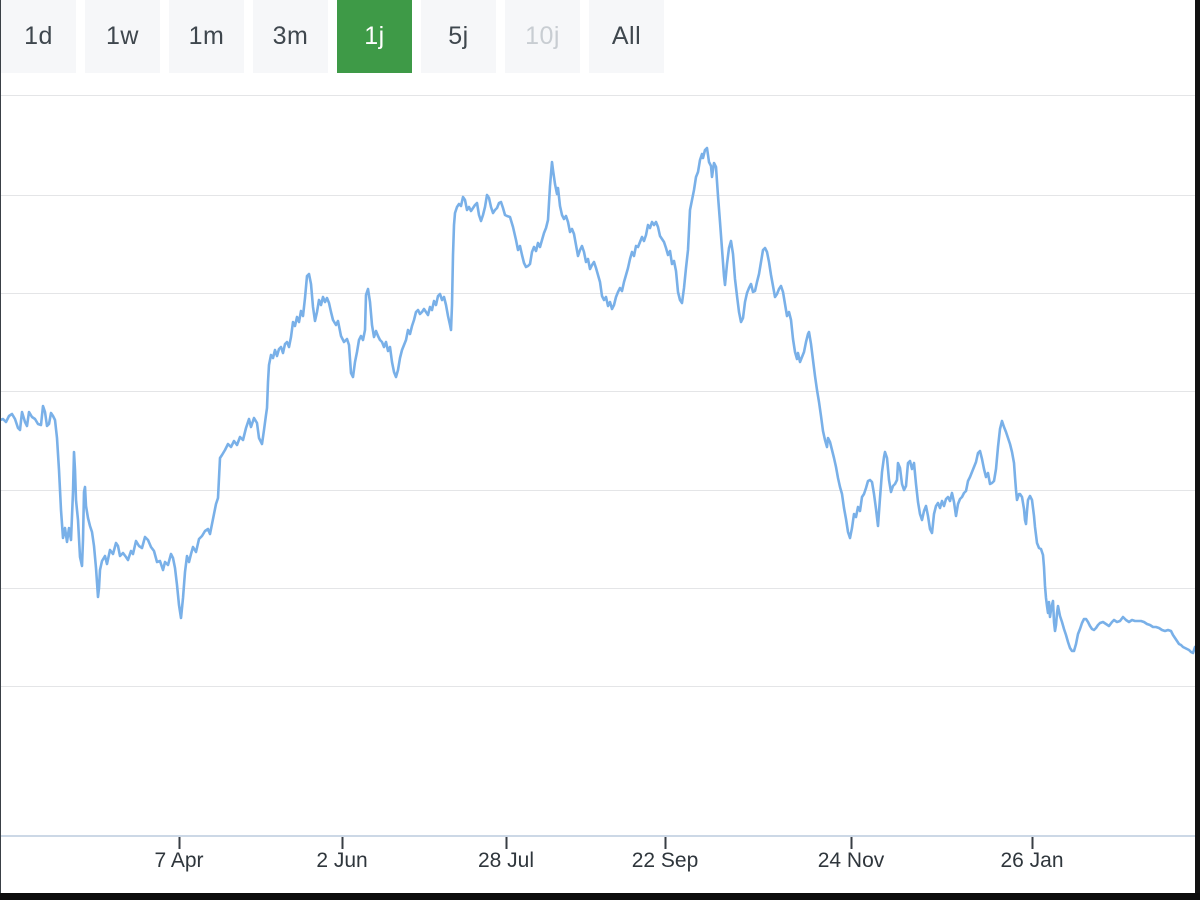  I want to click on frame-bottom-border, so click(600, 896).